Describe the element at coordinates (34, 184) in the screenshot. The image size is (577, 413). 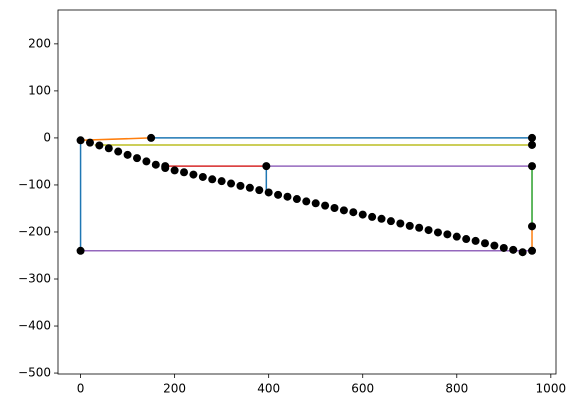
I see `y-tick-label: −100` at that location.